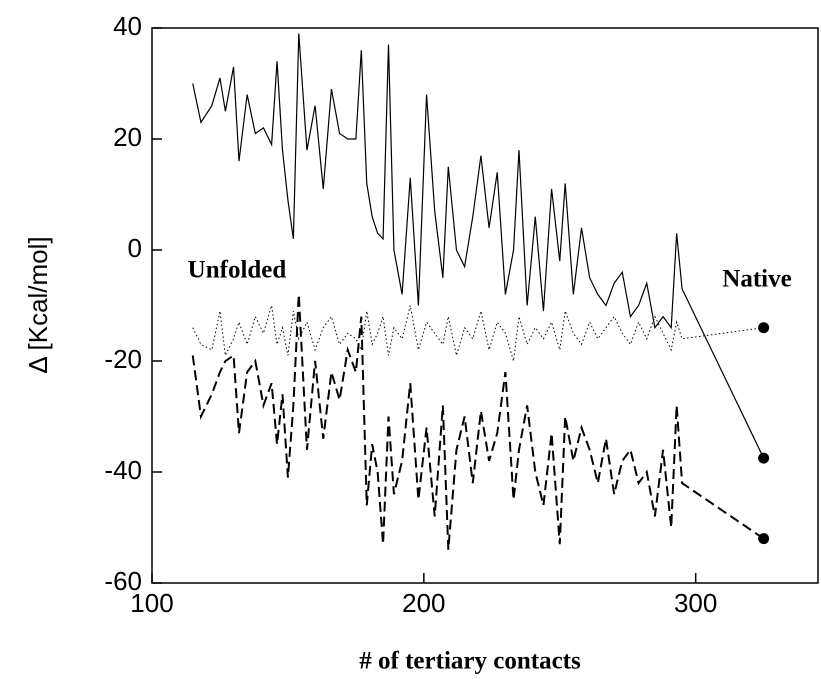  I want to click on x-axis-label: # of tertiary contacts, so click(470, 661).